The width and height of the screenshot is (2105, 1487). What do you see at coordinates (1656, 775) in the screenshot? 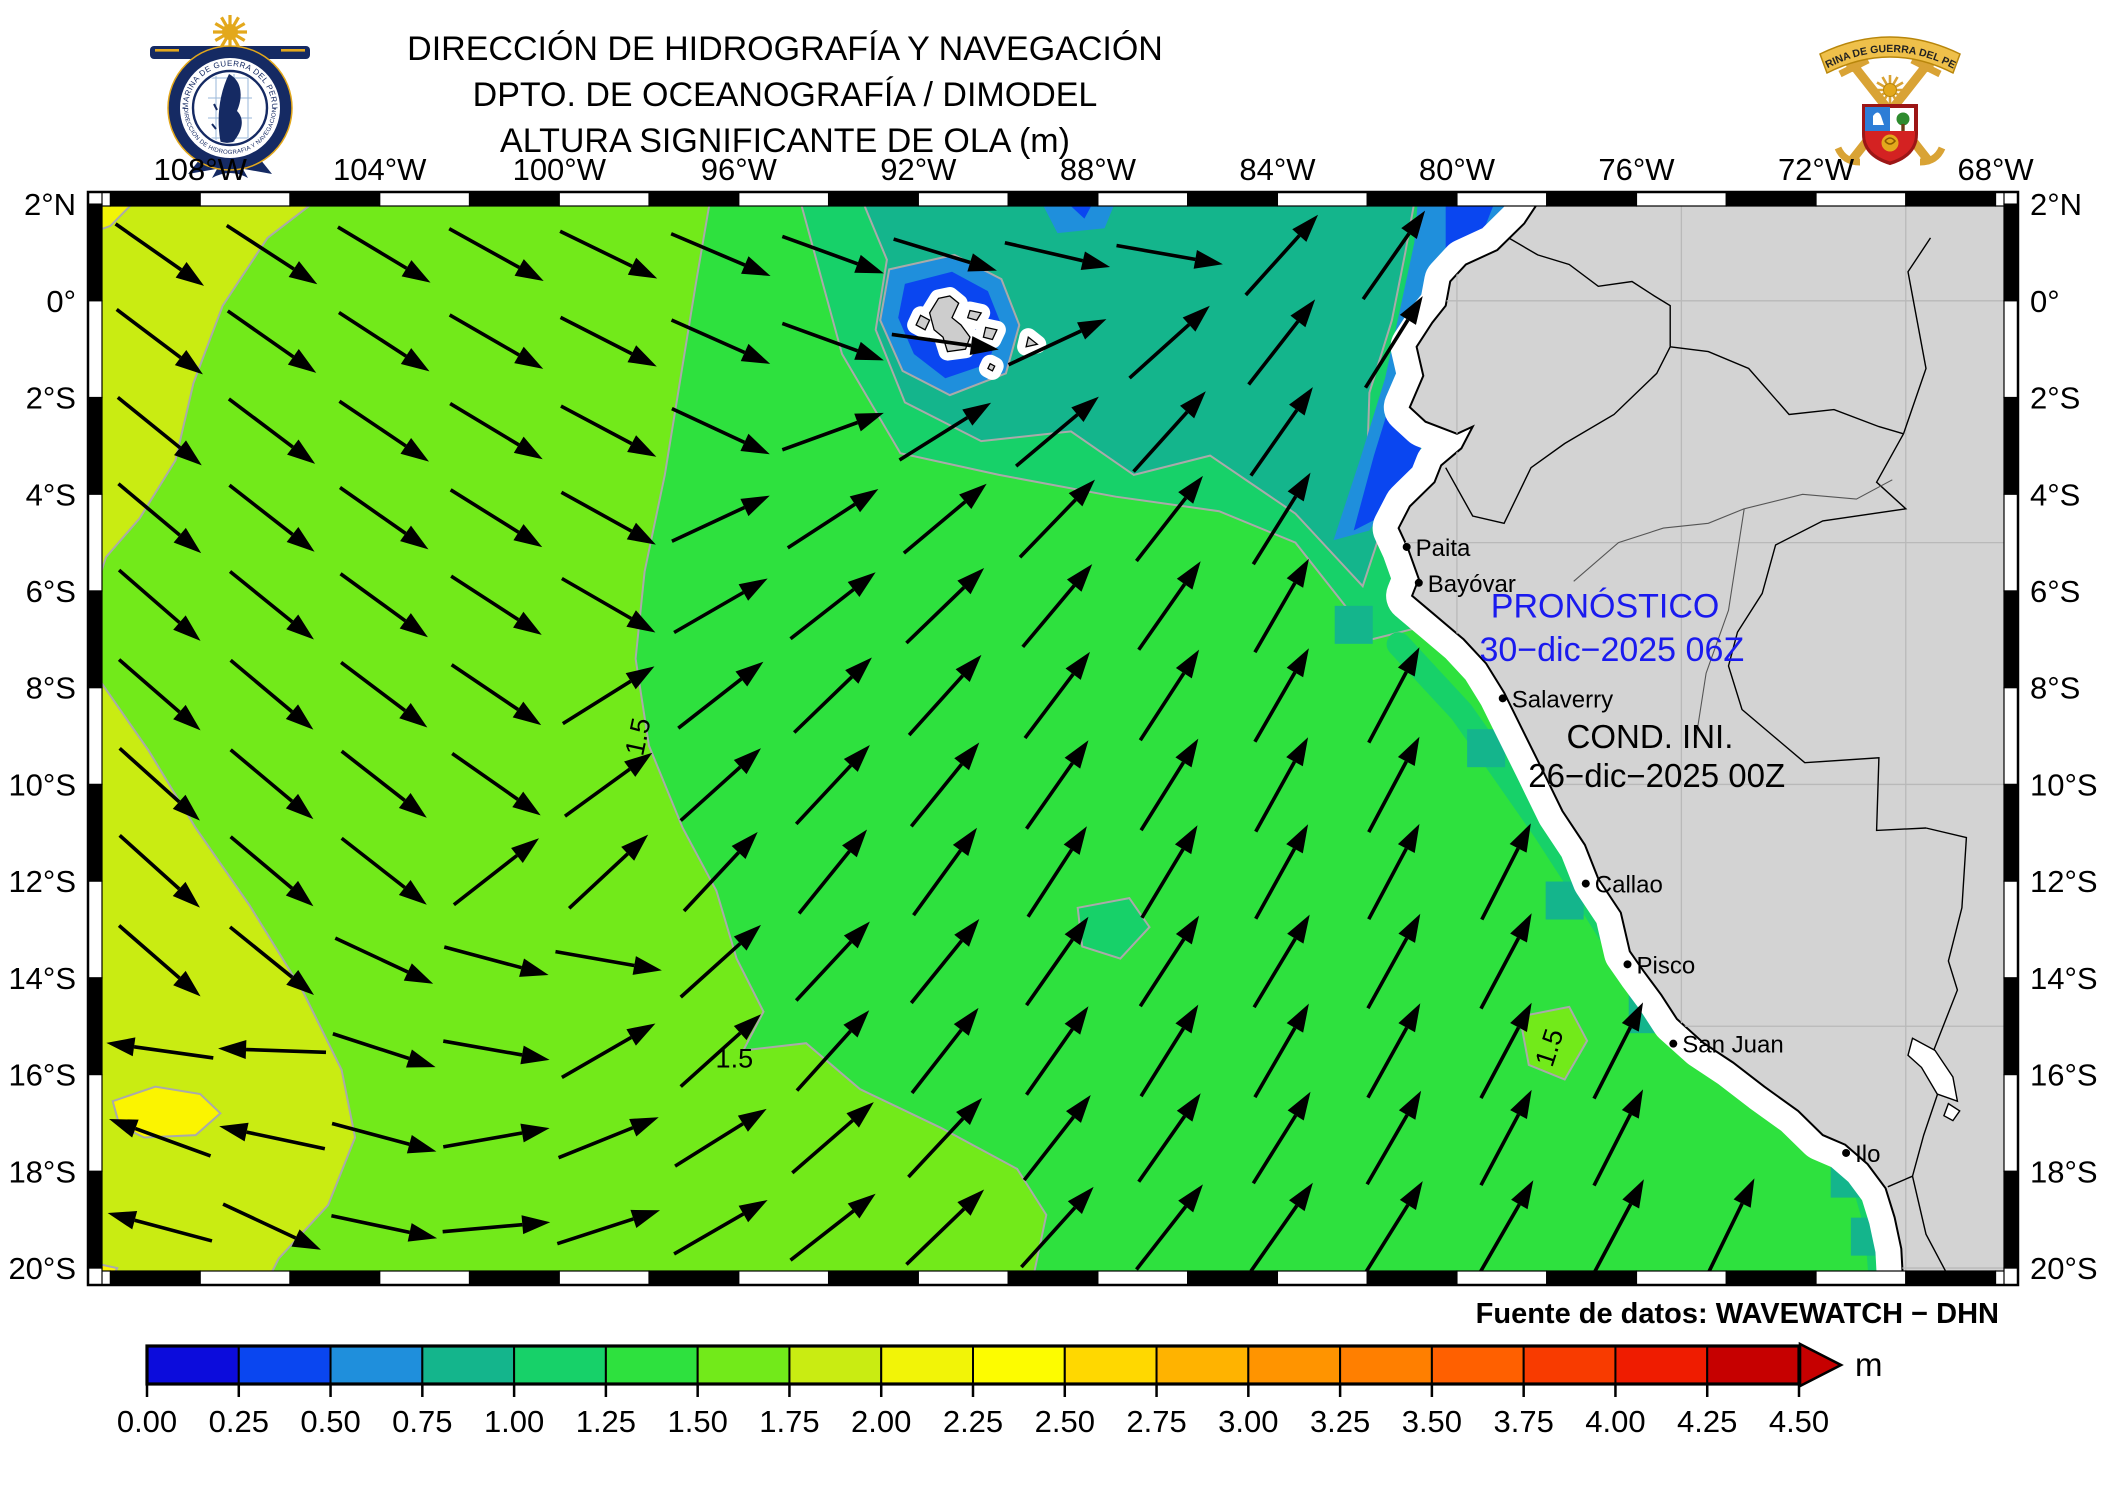
I see `map-annotation: 26−dic−2025 00Z` at bounding box center [1656, 775].